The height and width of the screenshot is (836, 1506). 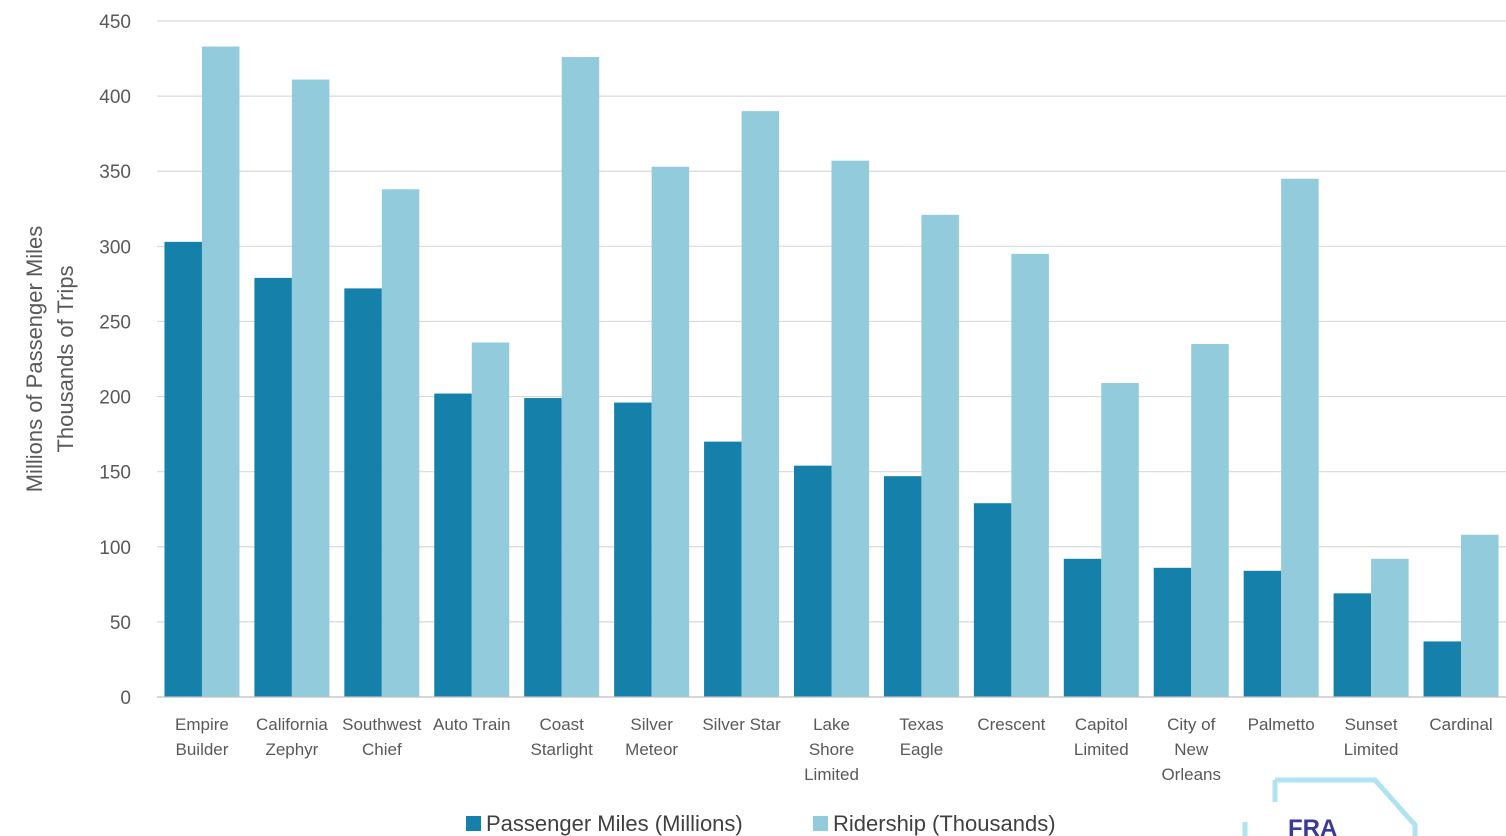 I want to click on legend-label-ridership: Ridership (Thousands), so click(x=944, y=823).